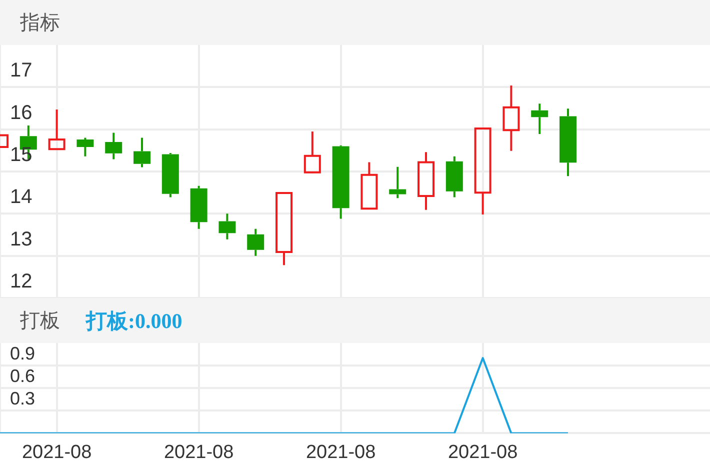 Image resolution: width=710 pixels, height=472 pixels. What do you see at coordinates (40, 321) in the screenshot?
I see `chart-title: 打板` at bounding box center [40, 321].